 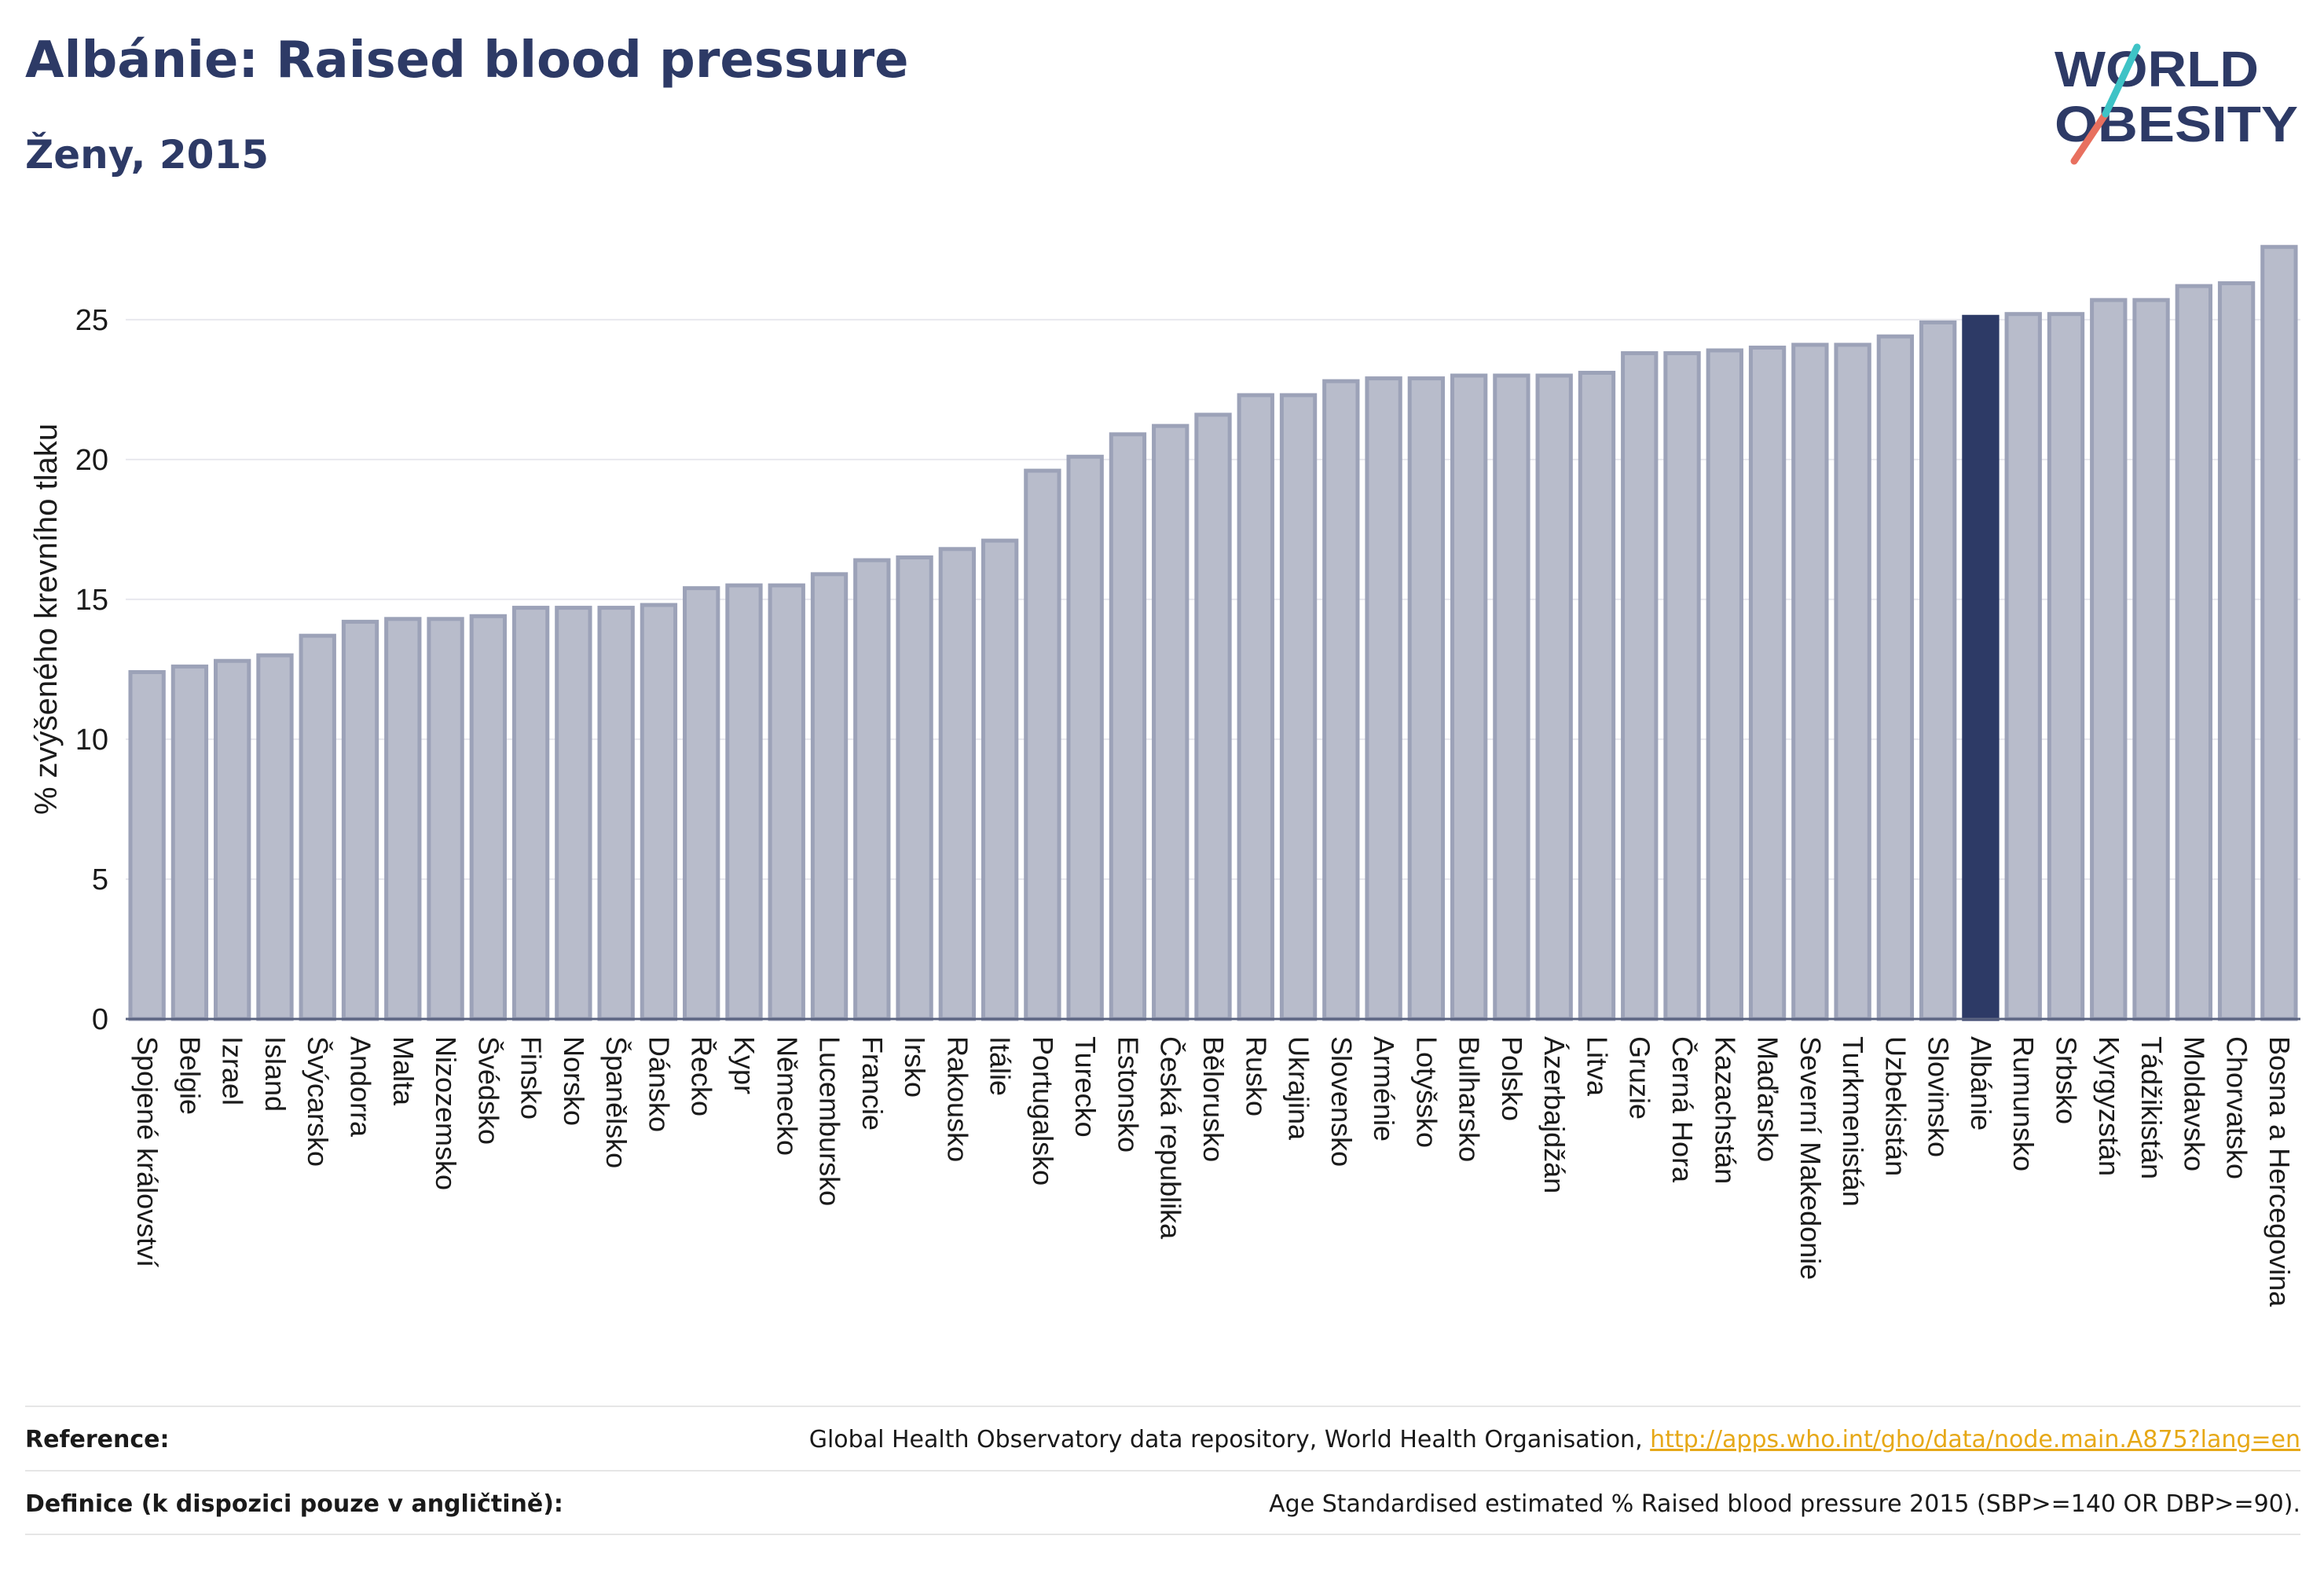 What do you see at coordinates (46, 619) in the screenshot?
I see `y-axis-label: % zvýšeného krevního tlaku` at bounding box center [46, 619].